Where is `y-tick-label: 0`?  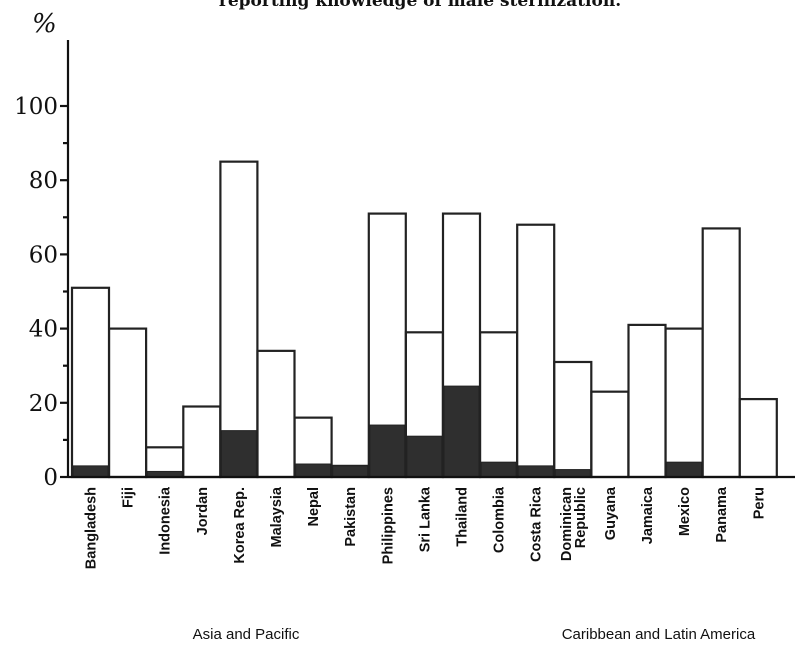
y-tick-label: 0 is located at coordinates (50, 478).